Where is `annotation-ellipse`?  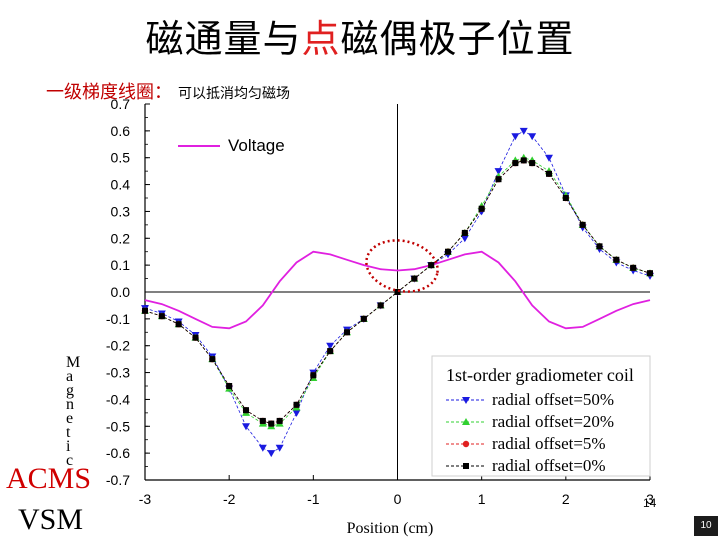
annotation-ellipse is located at coordinates (402, 266).